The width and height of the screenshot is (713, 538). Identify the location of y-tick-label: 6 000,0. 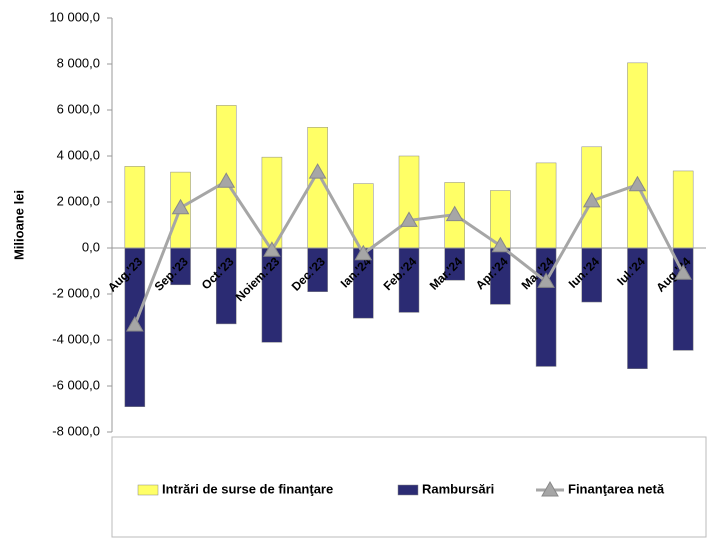
(78, 108).